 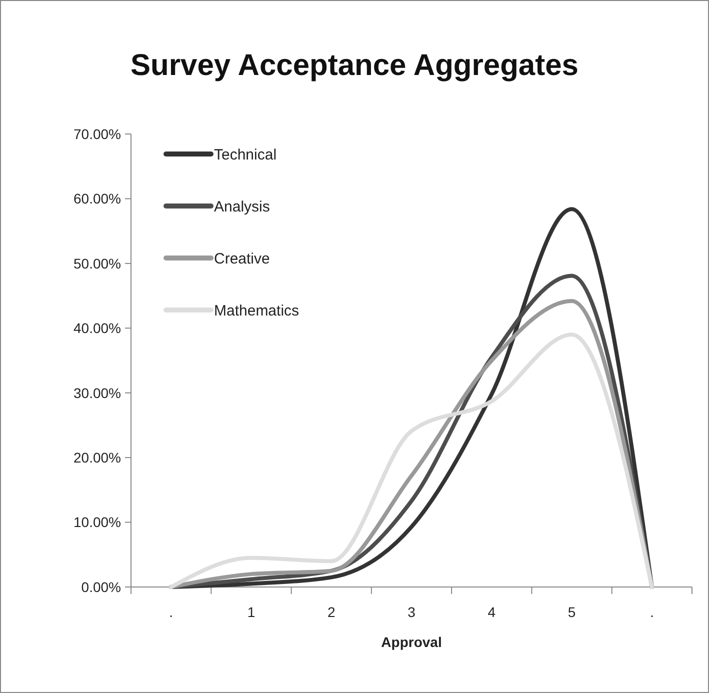 I want to click on y-tick-label: 20.00%, so click(x=97, y=457).